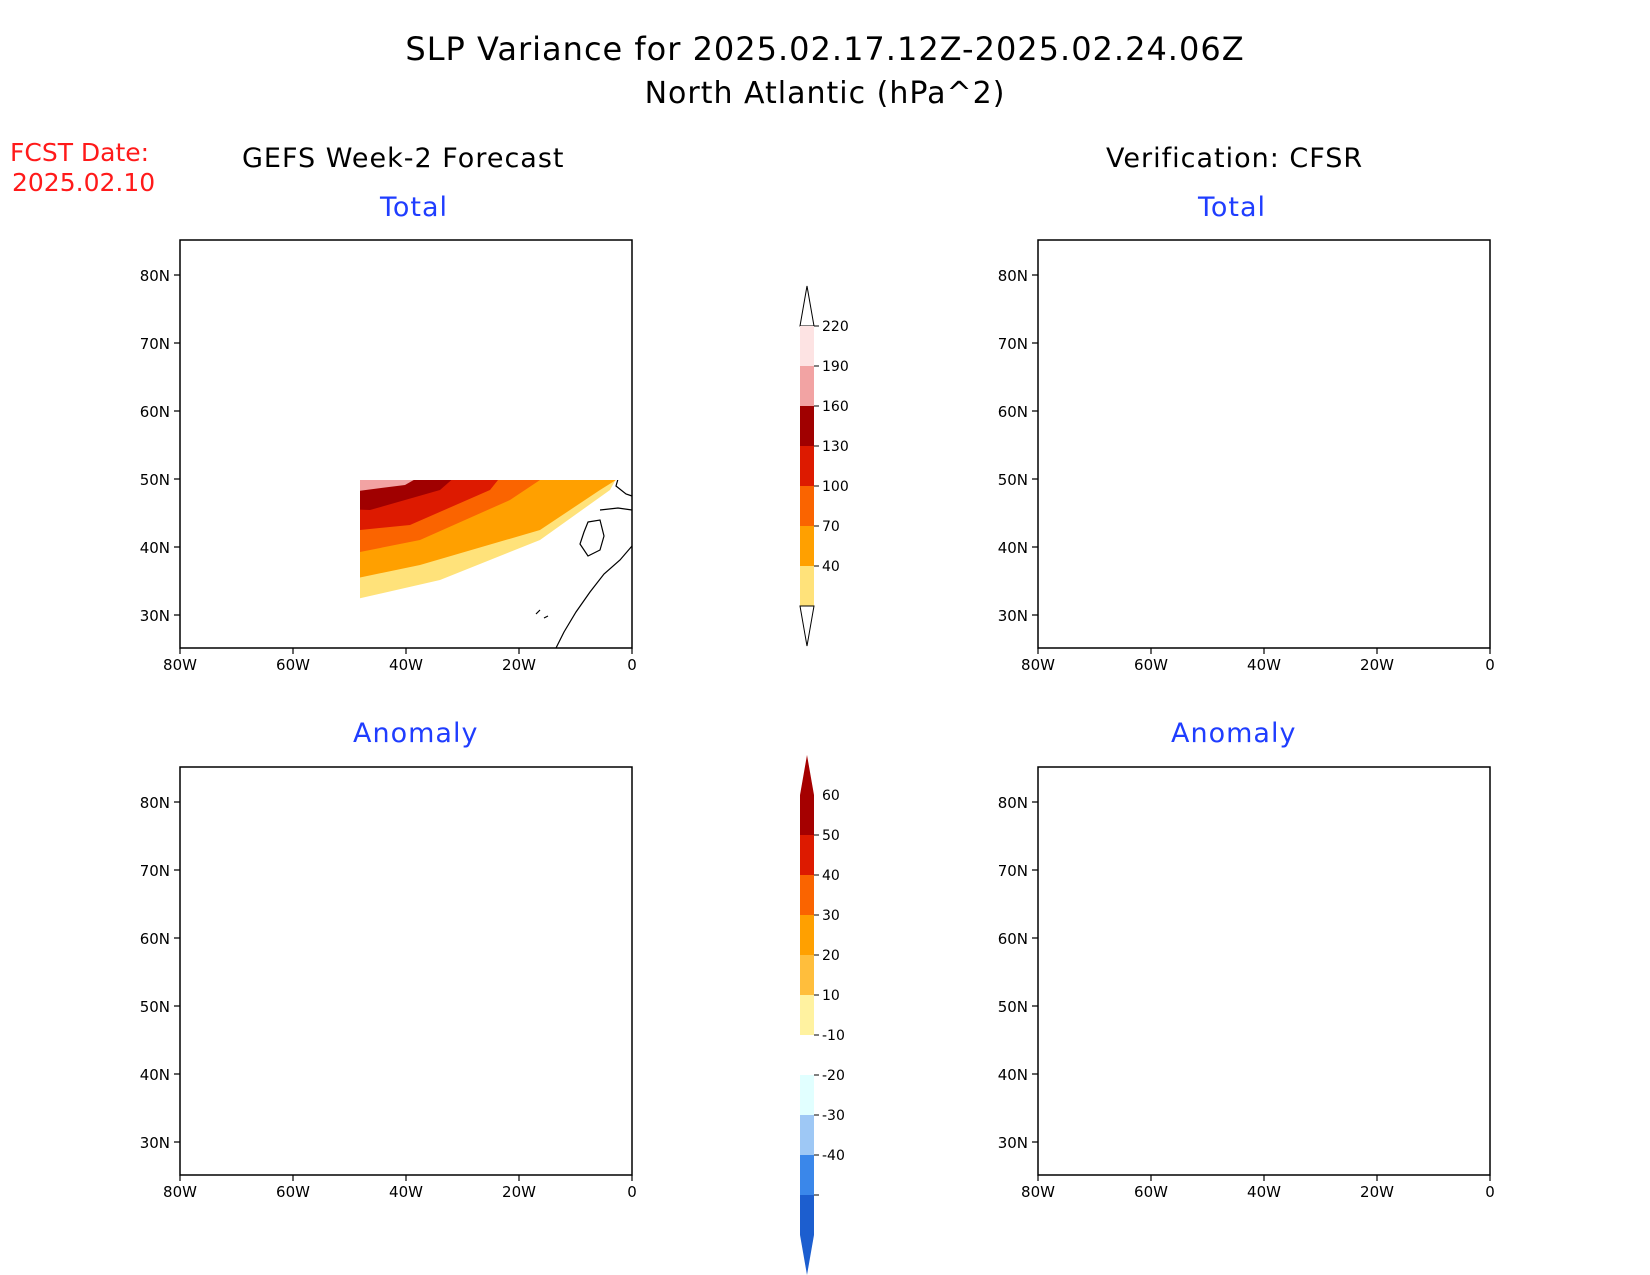  Describe the element at coordinates (833, 1156) in the screenshot. I see `anomaly-colorbar-label: -40` at that location.